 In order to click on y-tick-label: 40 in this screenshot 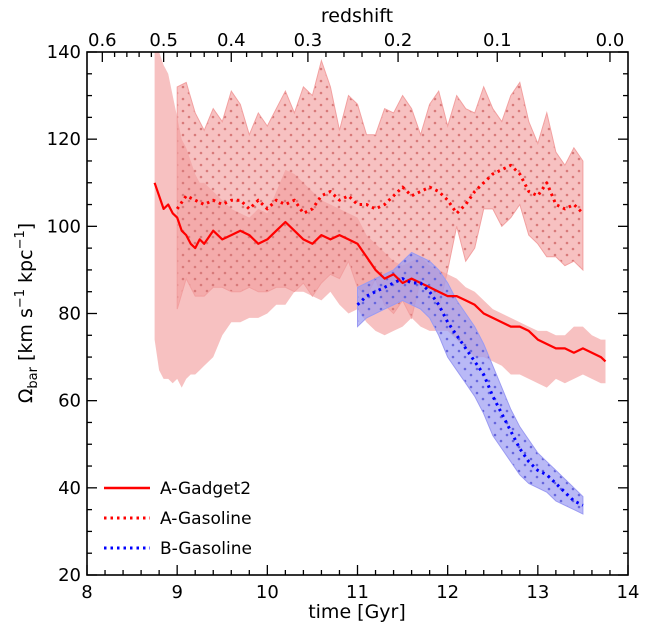, I will do `click(69, 488)`.